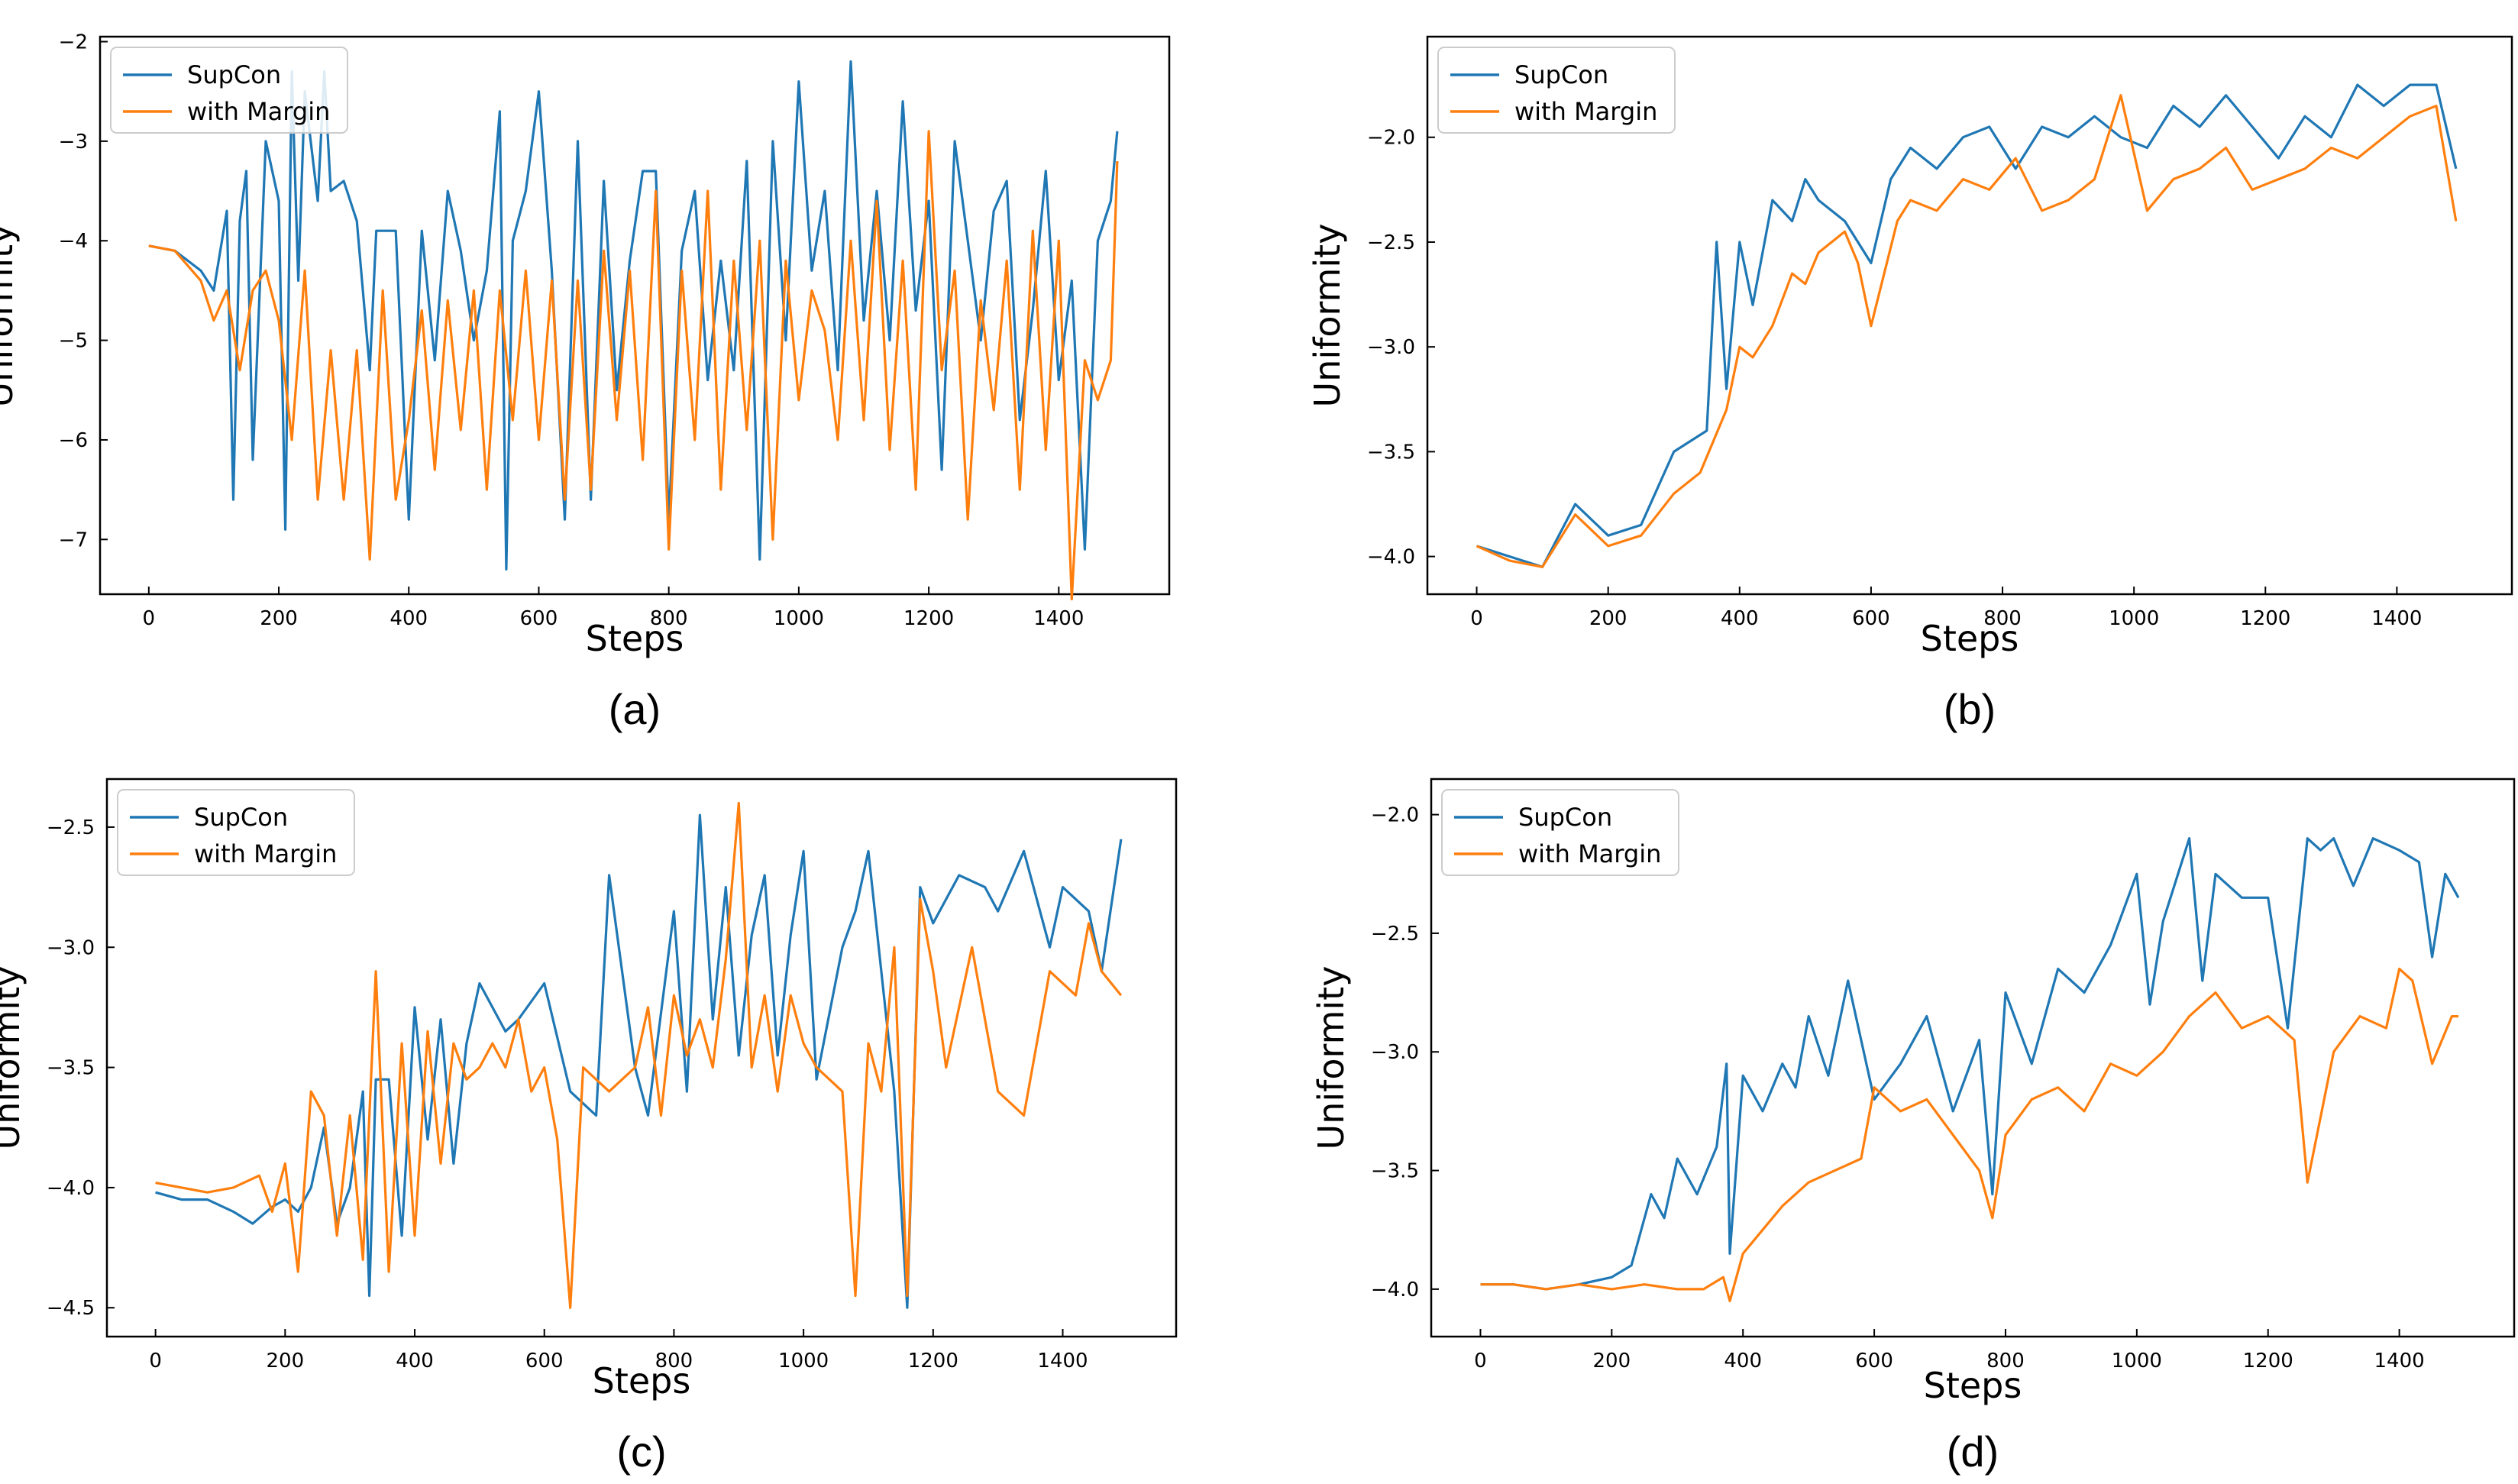 This screenshot has height=1484, width=2518. I want to click on y-tick-label: −7, so click(73, 540).